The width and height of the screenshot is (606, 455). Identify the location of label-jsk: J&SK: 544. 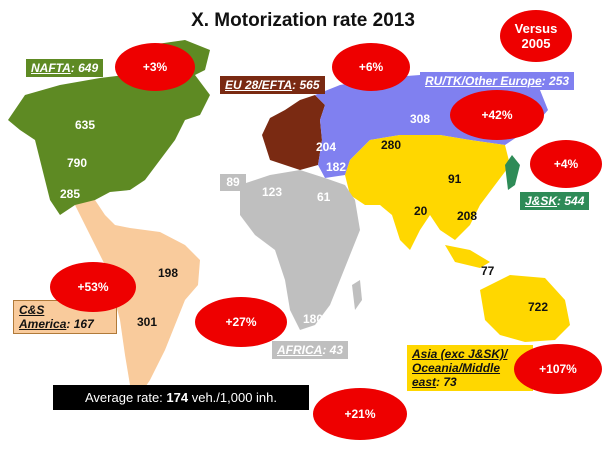
(555, 201).